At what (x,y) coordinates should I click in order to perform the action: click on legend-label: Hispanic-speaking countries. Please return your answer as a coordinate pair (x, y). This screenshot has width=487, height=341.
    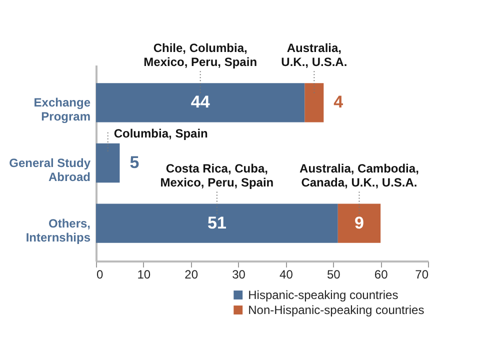
    Looking at the image, I should click on (323, 295).